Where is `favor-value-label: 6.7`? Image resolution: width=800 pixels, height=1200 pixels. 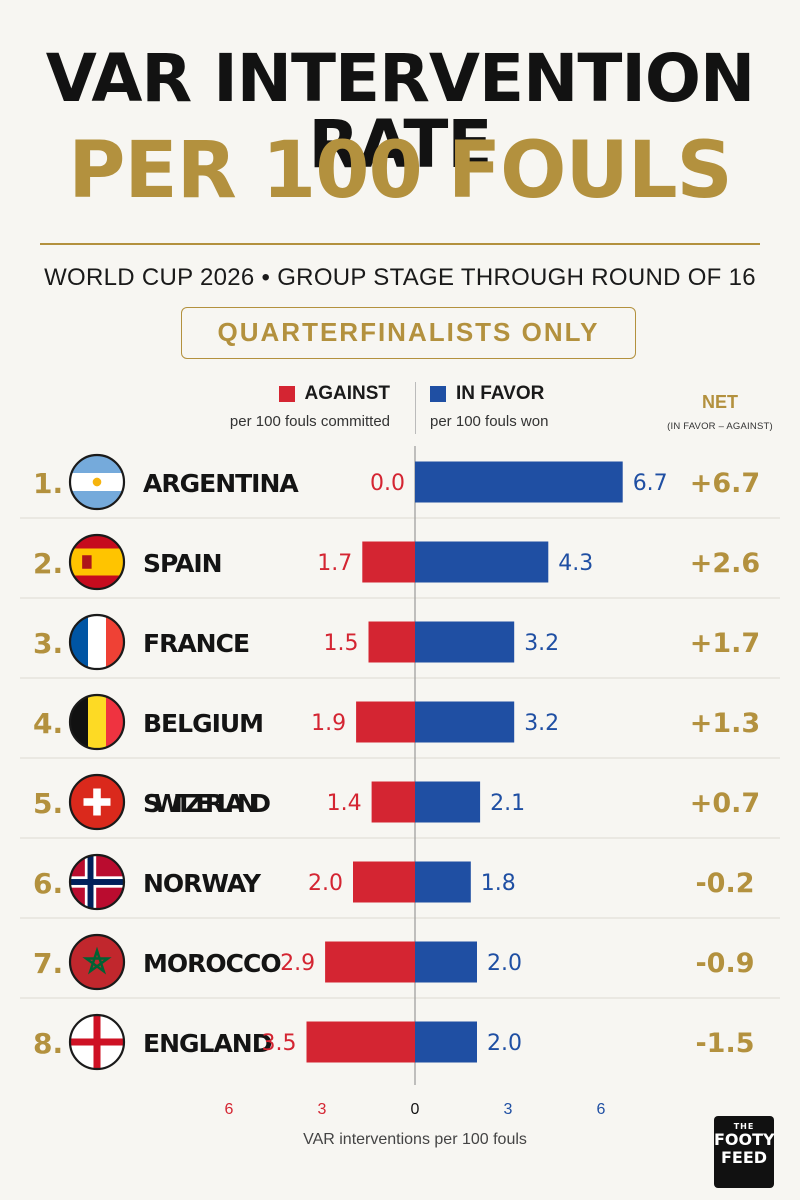 favor-value-label: 6.7 is located at coordinates (650, 483).